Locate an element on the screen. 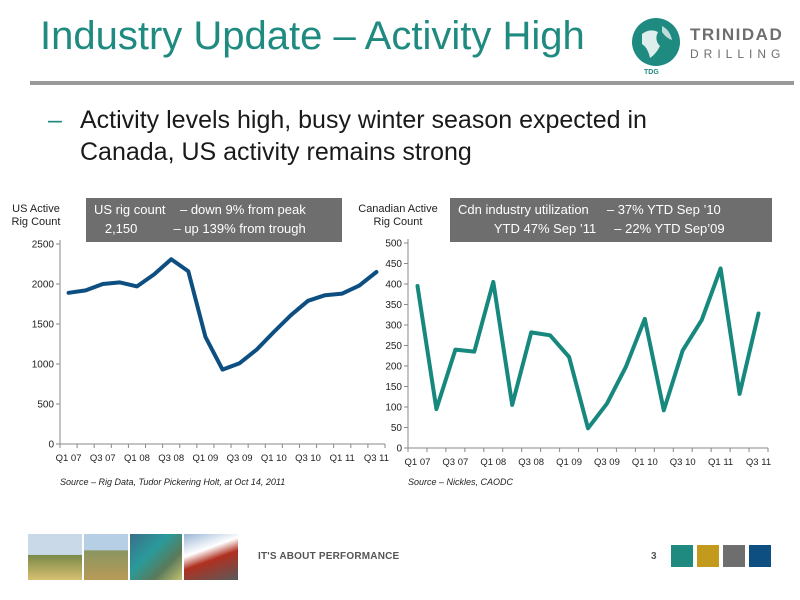  trinidad-drilling-logo: TRINIDAD DRILLING TDG is located at coordinates (708, 45).